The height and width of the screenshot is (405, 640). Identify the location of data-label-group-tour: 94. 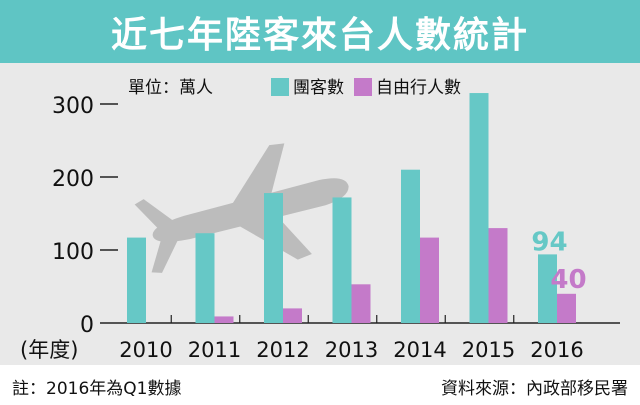
(549, 242).